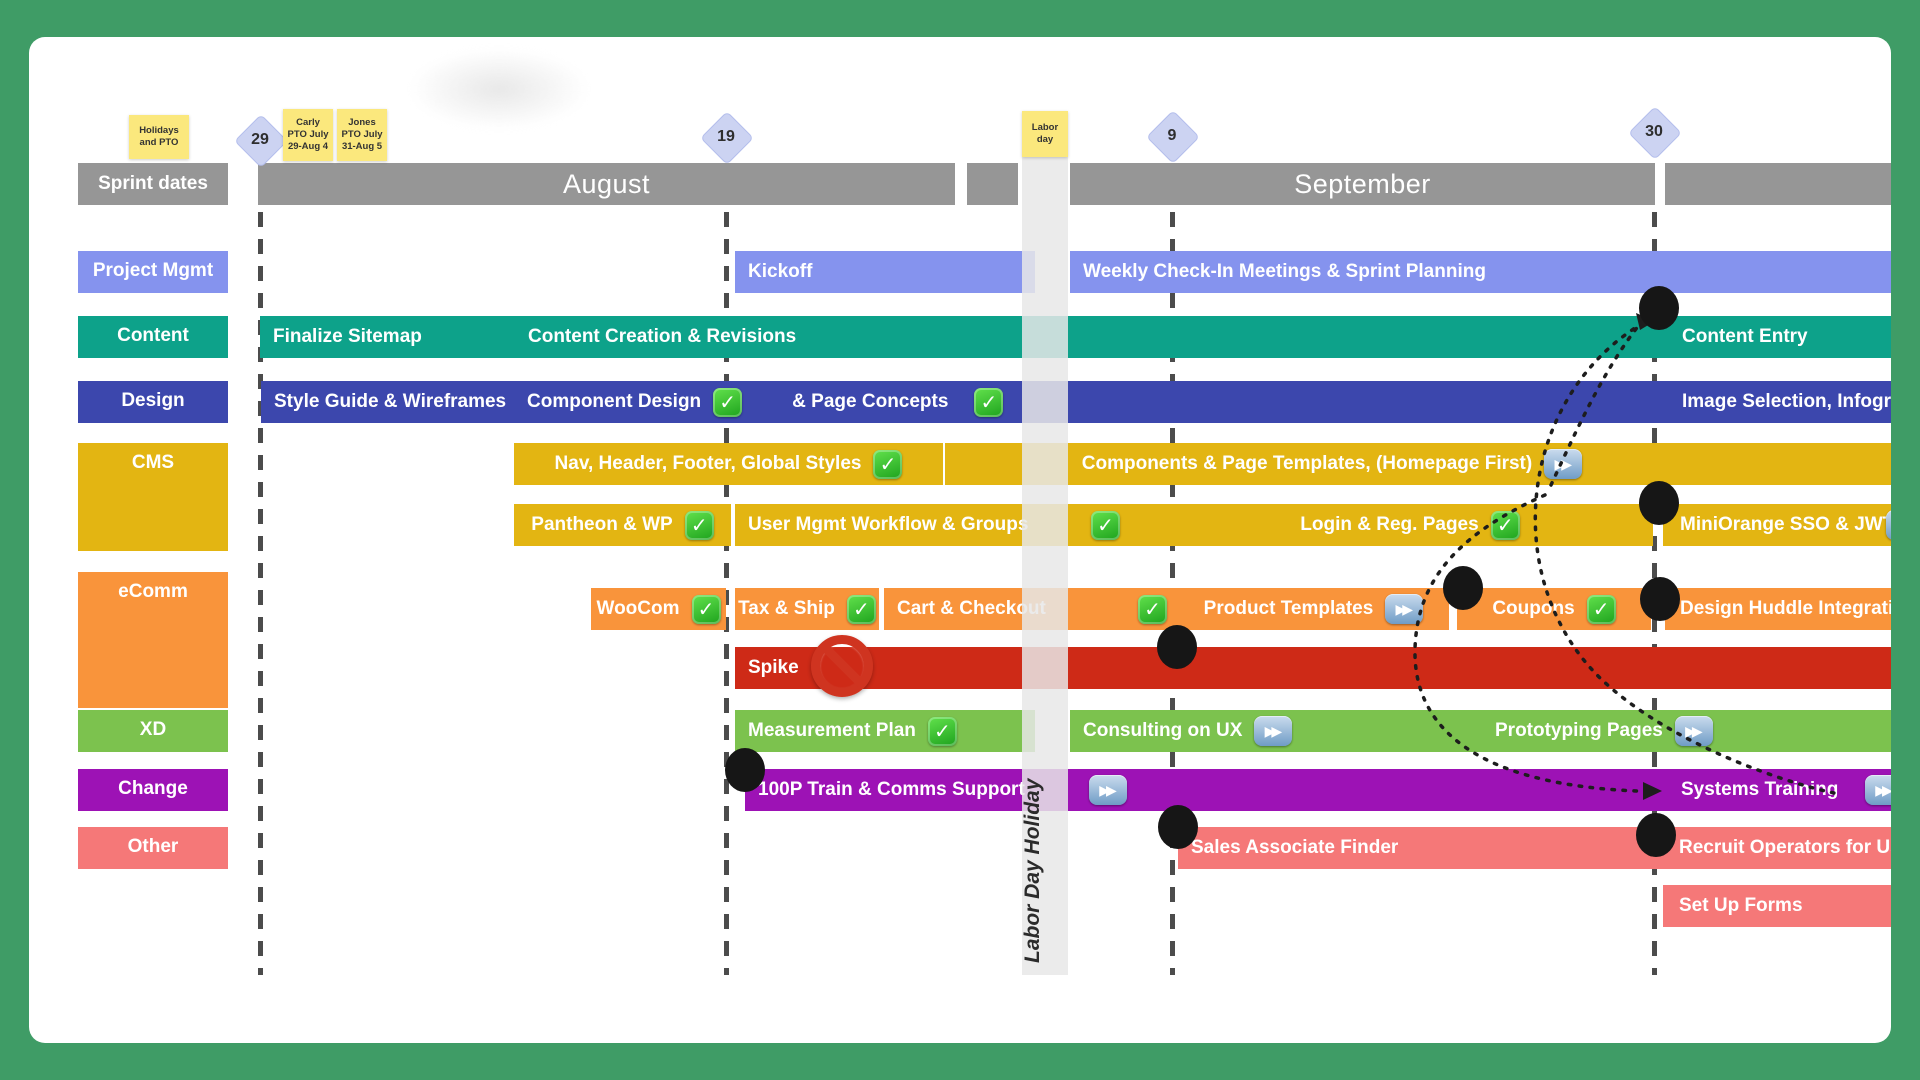 The image size is (1920, 1080). I want to click on row-label-change: Change, so click(153, 790).